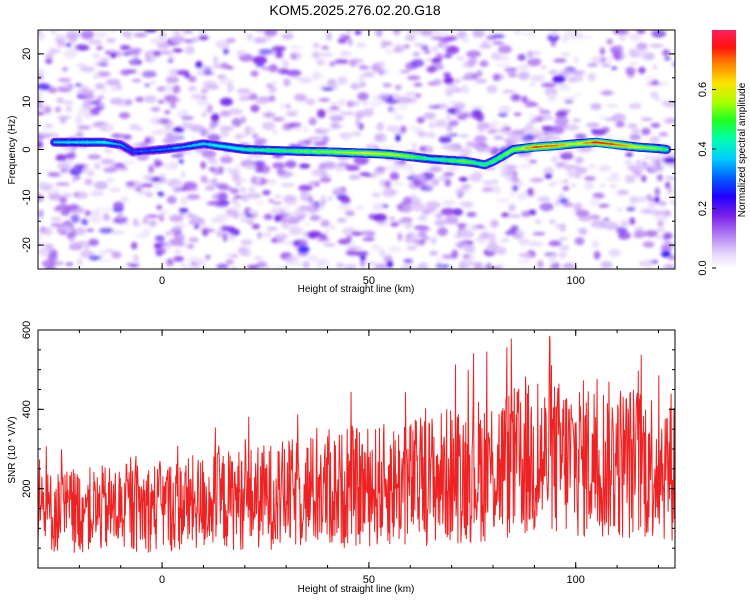 The image size is (750, 600). What do you see at coordinates (742, 149) in the screenshot?
I see `colorbar-label: Normalized spectral amplitude` at bounding box center [742, 149].